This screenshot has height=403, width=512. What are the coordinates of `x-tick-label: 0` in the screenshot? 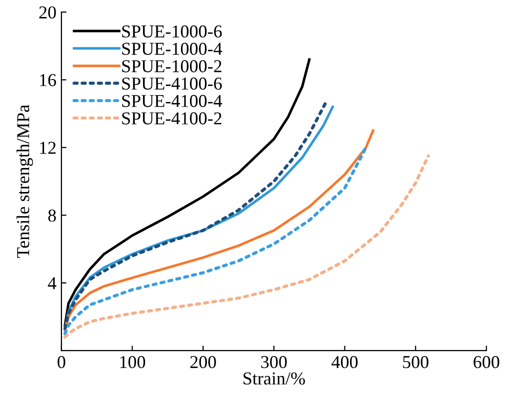 It's located at (62, 362).